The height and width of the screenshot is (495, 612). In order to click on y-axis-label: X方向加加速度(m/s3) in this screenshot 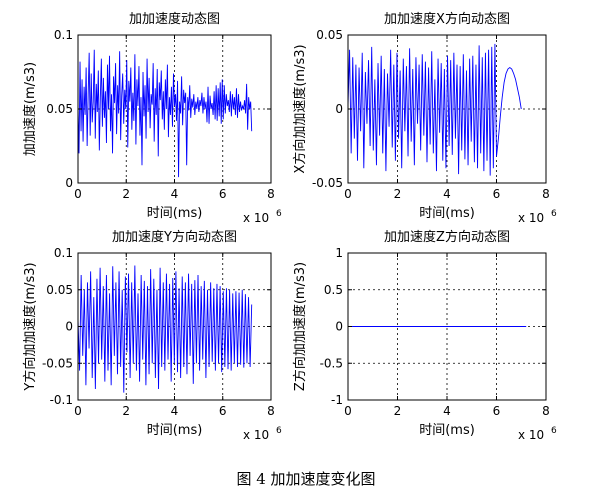, I will do `click(300, 108)`.